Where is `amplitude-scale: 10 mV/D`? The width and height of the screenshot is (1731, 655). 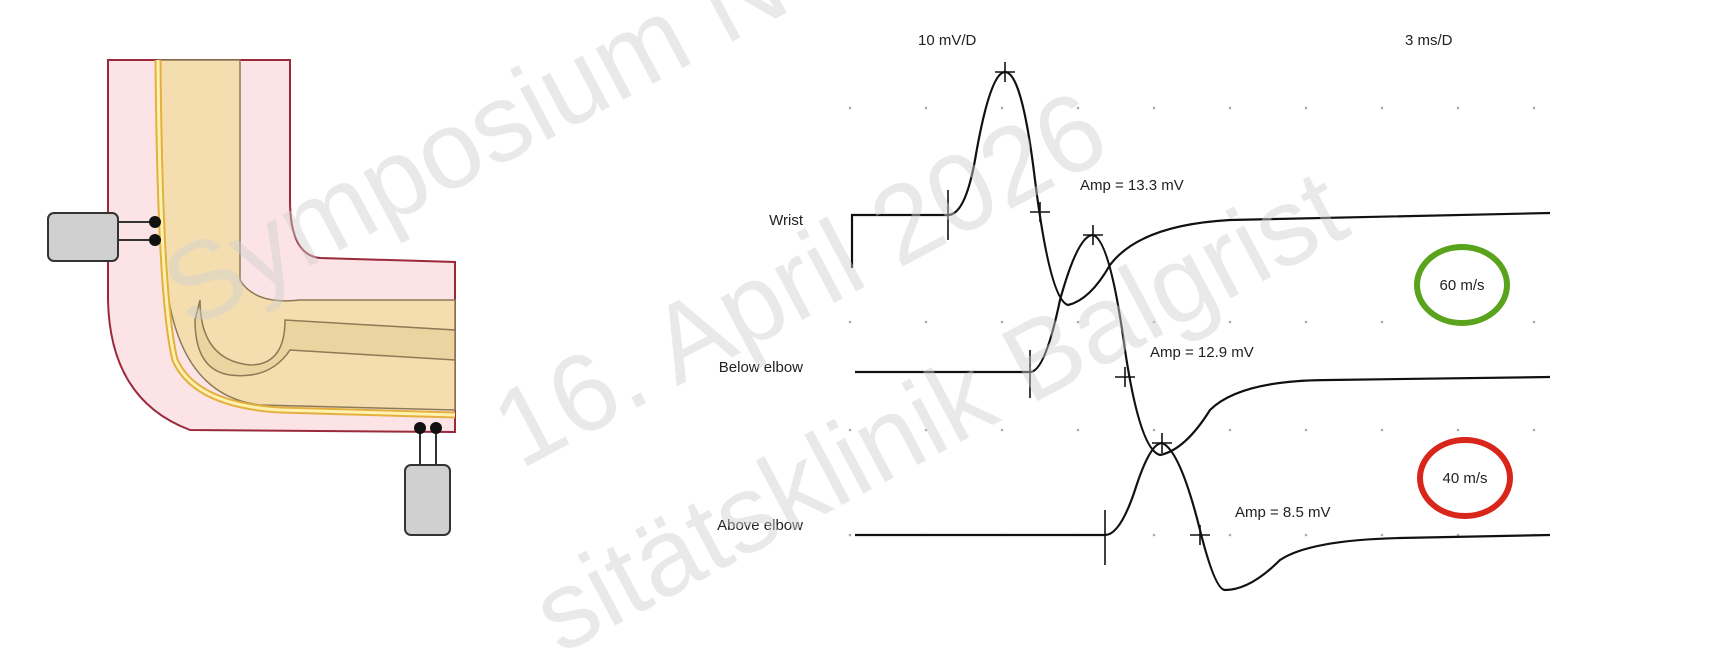 amplitude-scale: 10 mV/D is located at coordinates (947, 40).